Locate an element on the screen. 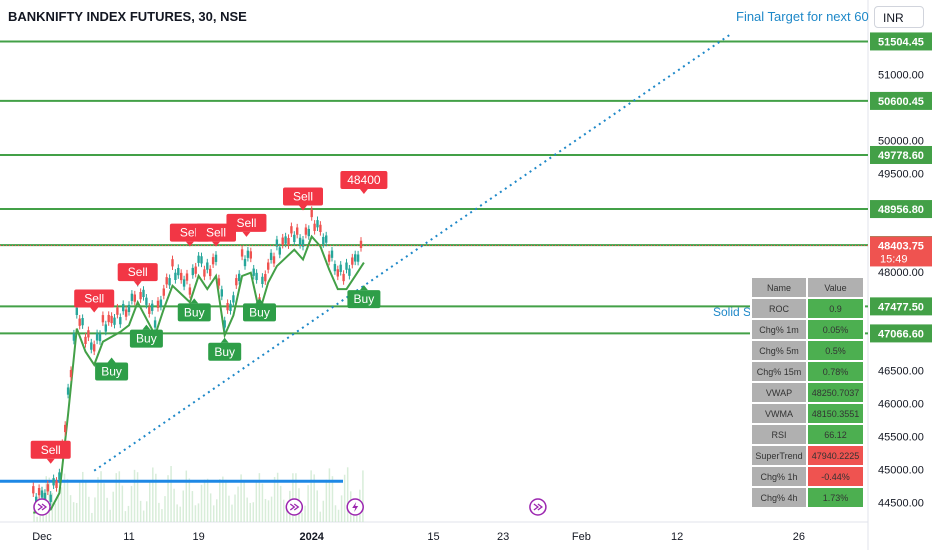 The height and width of the screenshot is (550, 932). stats-value-cell: 47940.2225 is located at coordinates (835, 455).